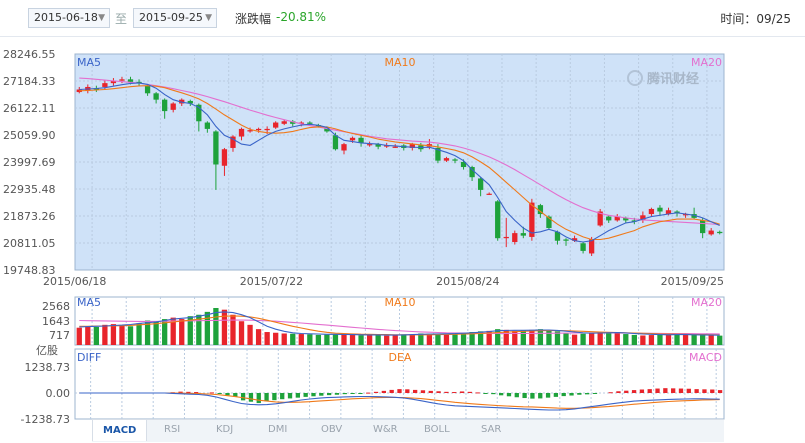 The width and height of the screenshot is (805, 443). Describe the element at coordinates (56, 321) in the screenshot. I see `volume-y-tick-label: 1643` at that location.